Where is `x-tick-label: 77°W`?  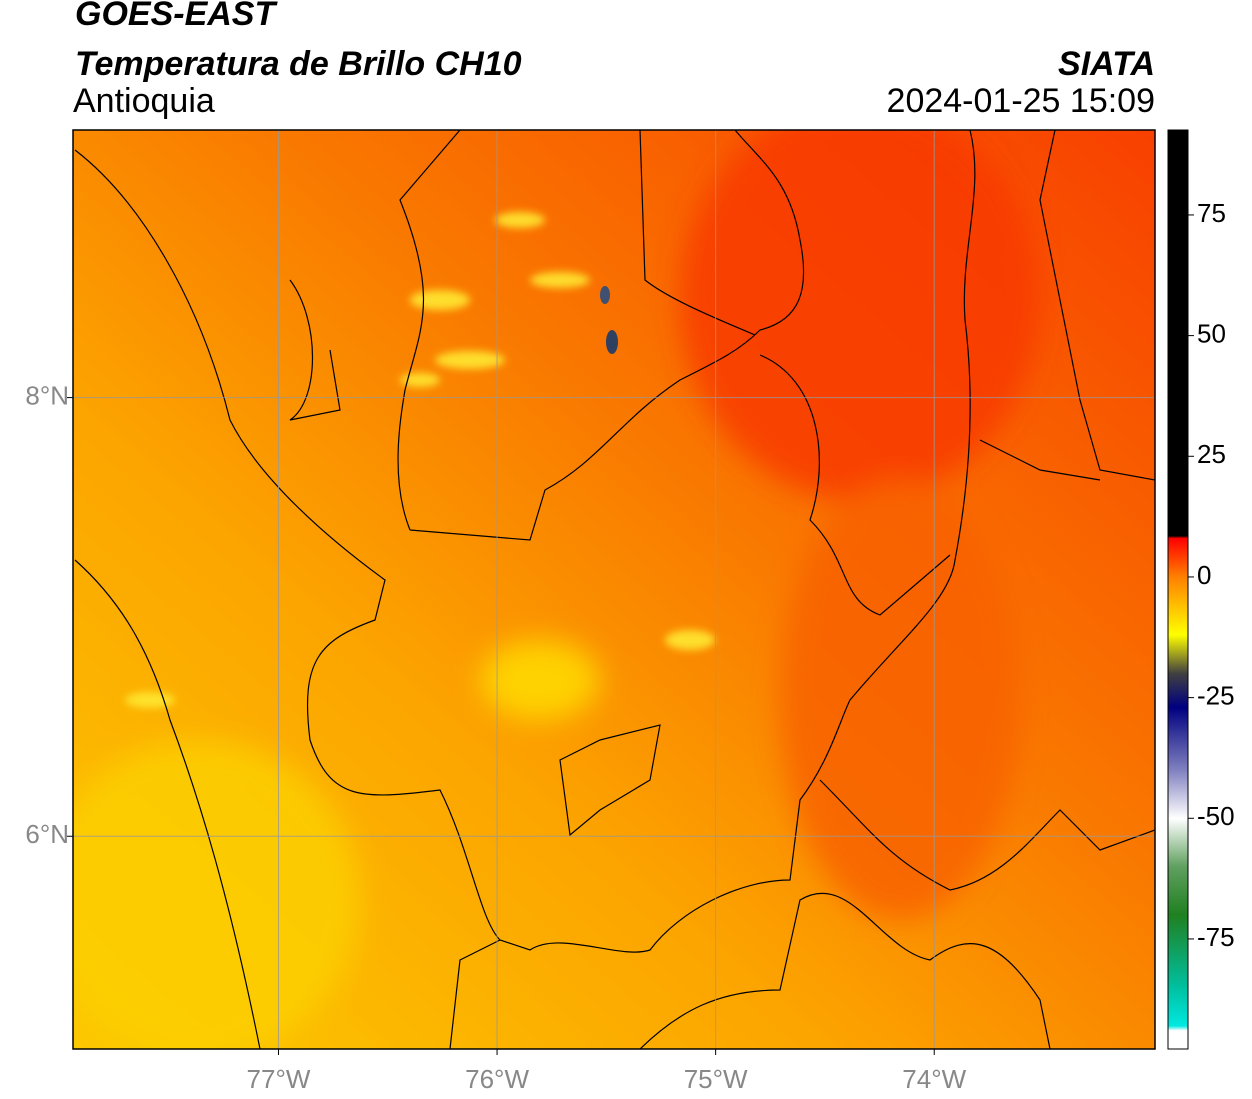
x-tick-label: 77°W is located at coordinates (279, 1079).